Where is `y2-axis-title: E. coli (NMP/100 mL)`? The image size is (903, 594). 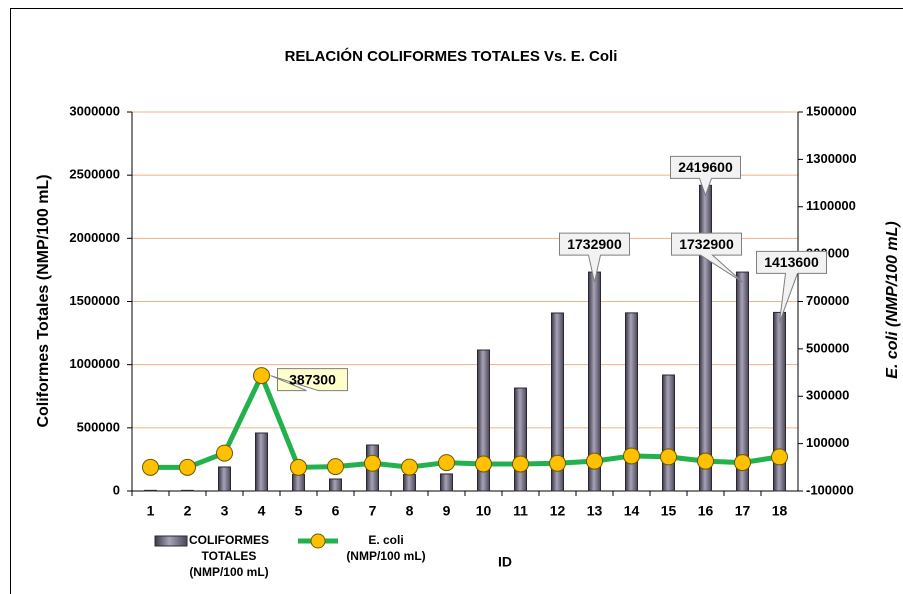 y2-axis-title: E. coli (NMP/100 mL) is located at coordinates (892, 299).